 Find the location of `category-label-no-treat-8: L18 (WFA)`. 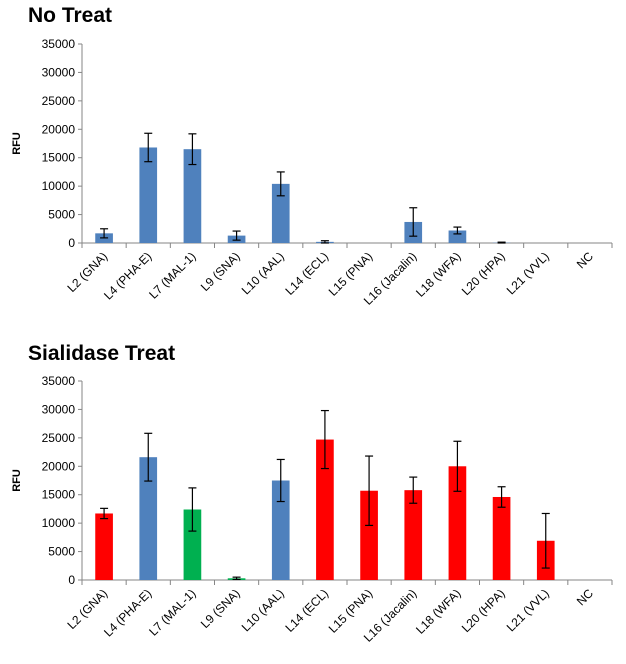

category-label-no-treat-8: L18 (WFA) is located at coordinates (438, 274).